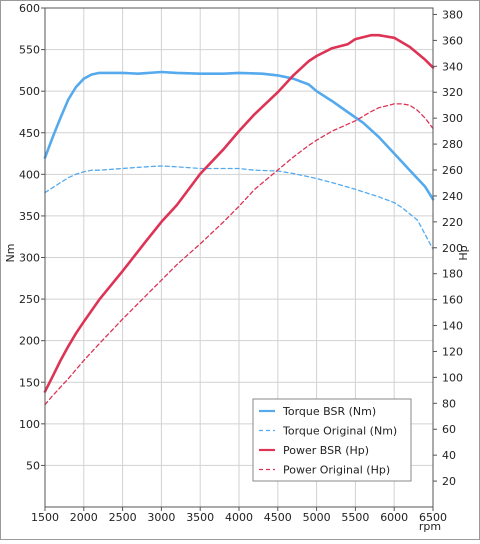  Describe the element at coordinates (430, 526) in the screenshot. I see `x-axis-title: rpm` at that location.